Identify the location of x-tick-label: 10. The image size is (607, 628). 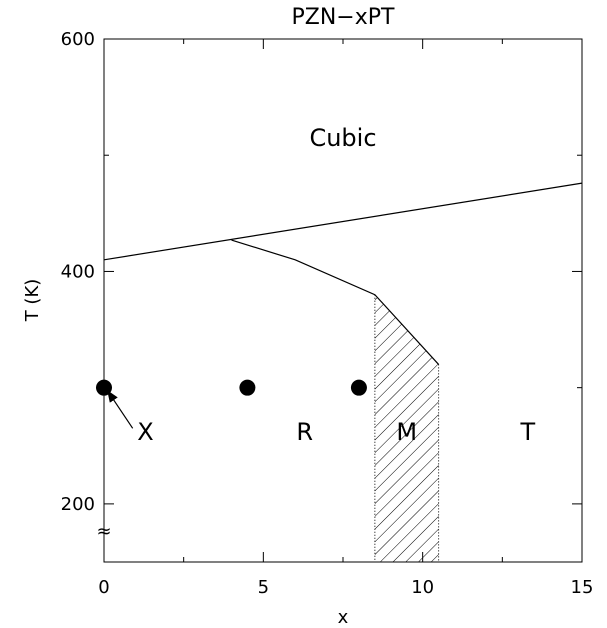
(422, 587).